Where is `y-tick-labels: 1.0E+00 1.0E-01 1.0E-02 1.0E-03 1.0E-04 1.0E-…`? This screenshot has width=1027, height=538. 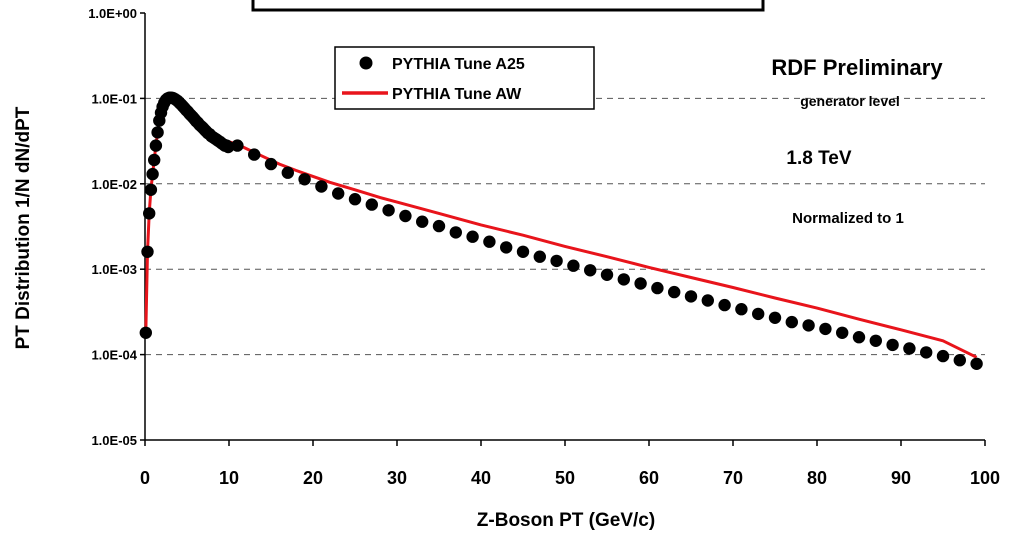
y-tick-labels: 1.0E+00 1.0E-01 1.0E-02 1.0E-03 1.0E-04 1.0E-… is located at coordinates (113, 227).